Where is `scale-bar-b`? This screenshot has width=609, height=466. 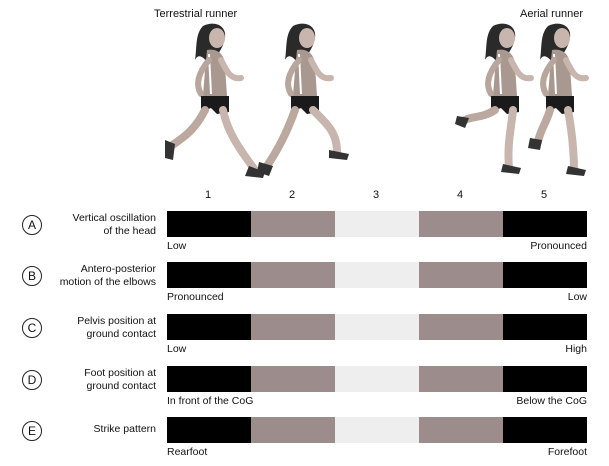 scale-bar-b is located at coordinates (377, 275).